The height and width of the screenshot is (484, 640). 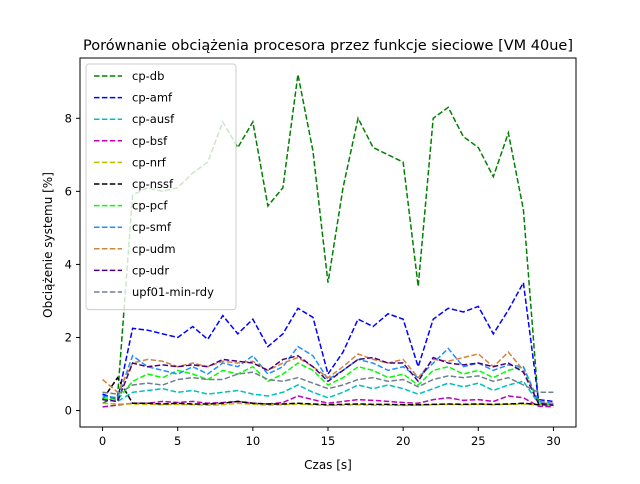 I want to click on x-tick-label: 15, so click(x=328, y=441).